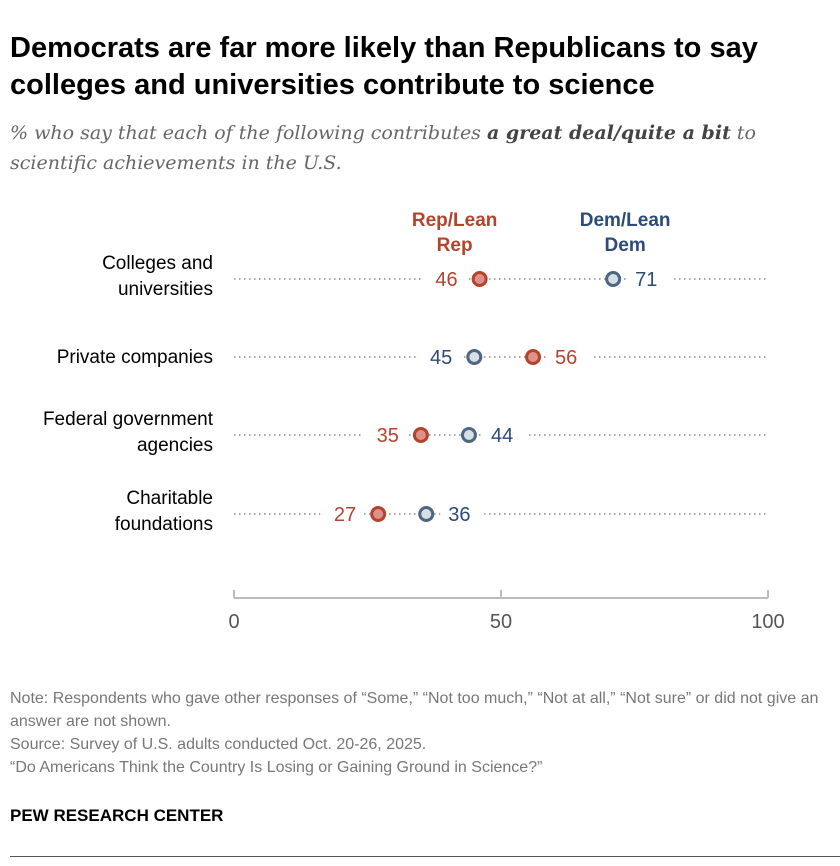 This screenshot has width=840, height=866. Describe the element at coordinates (459, 515) in the screenshot. I see `data-label-dem: 36` at that location.